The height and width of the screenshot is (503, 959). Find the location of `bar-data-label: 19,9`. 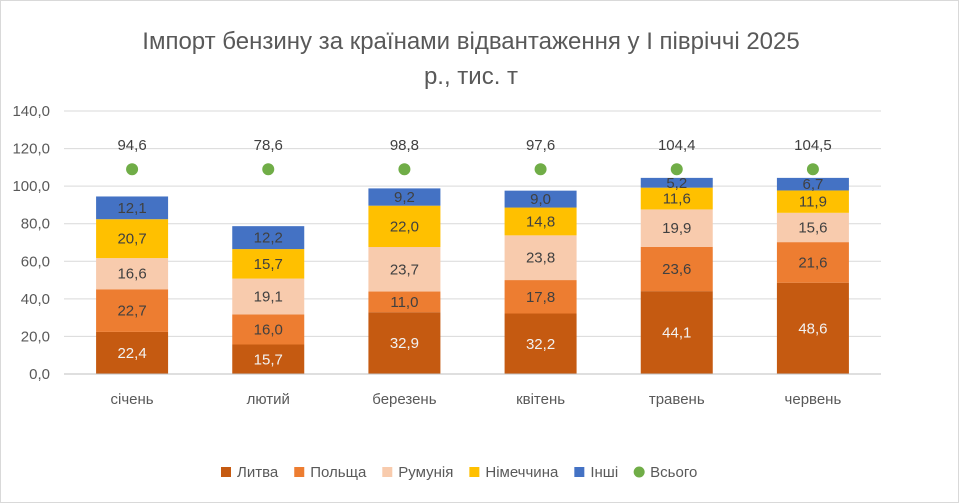

bar-data-label: 19,9 is located at coordinates (676, 228).